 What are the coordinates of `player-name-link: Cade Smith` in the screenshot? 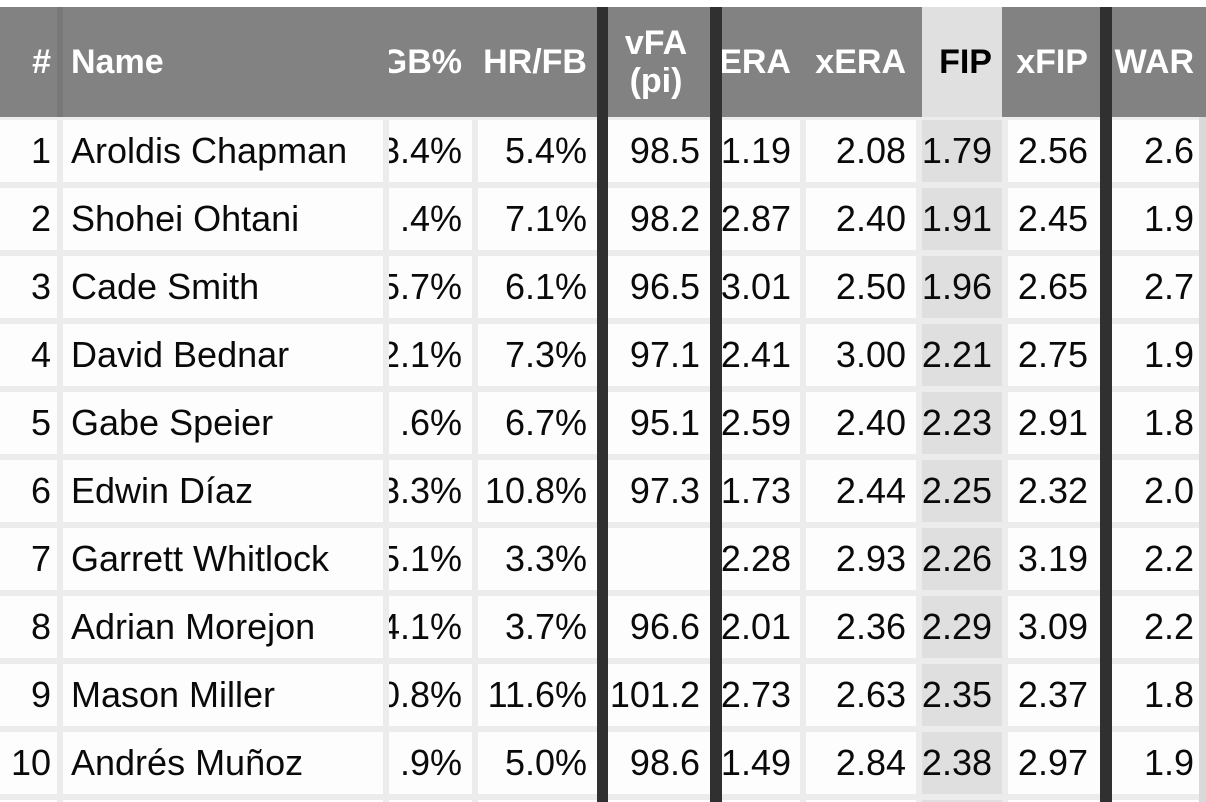 It's located at (223, 287).